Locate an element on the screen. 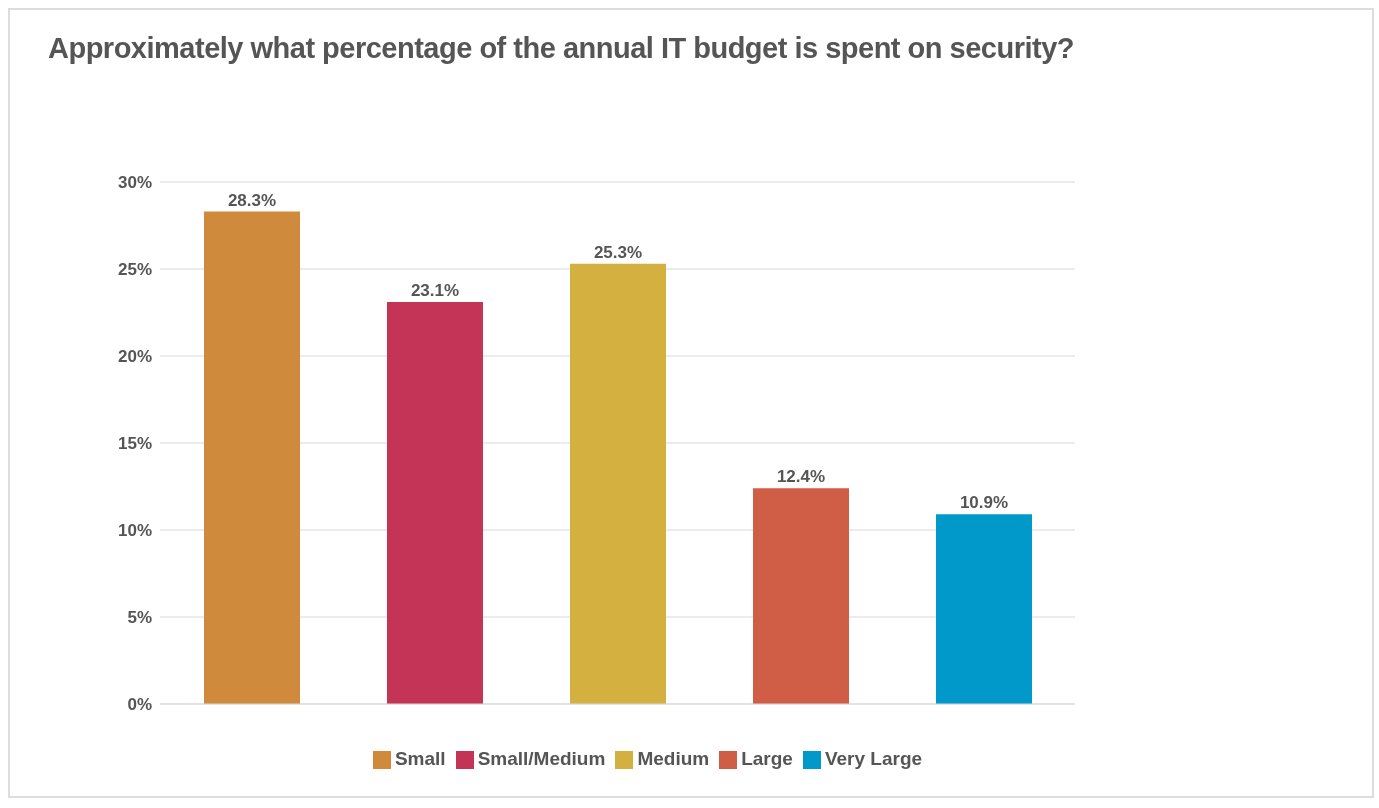 Image resolution: width=1379 pixels, height=808 pixels. data-label: 25.3% is located at coordinates (618, 252).